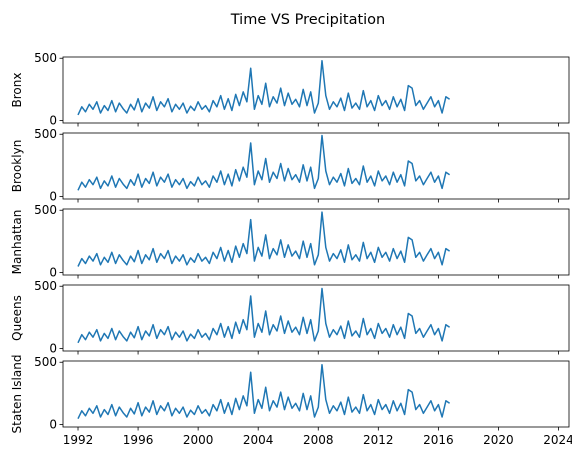  What do you see at coordinates (318, 440) in the screenshot?
I see `x-tick-label: 2008` at bounding box center [318, 440].